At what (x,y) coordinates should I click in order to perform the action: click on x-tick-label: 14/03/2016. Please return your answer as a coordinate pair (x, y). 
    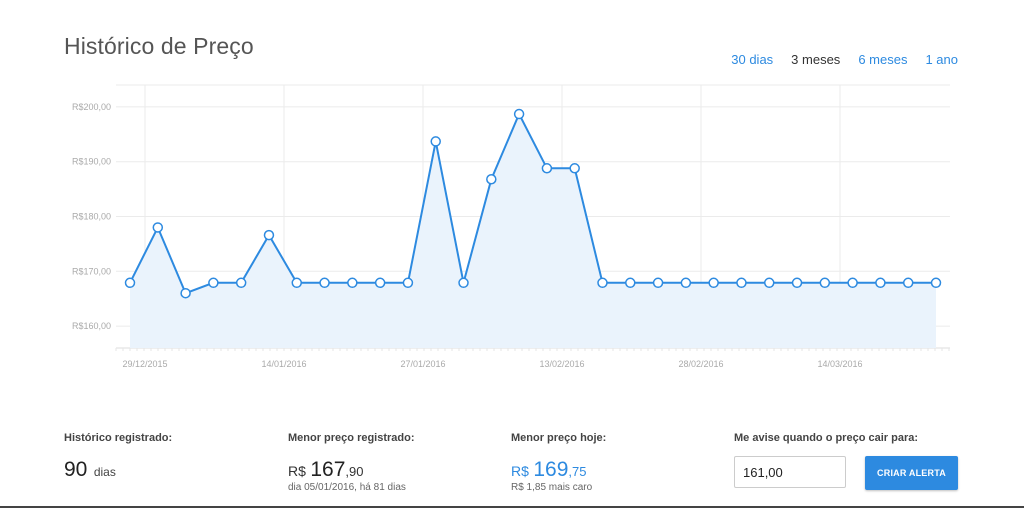
    Looking at the image, I should click on (839, 364).